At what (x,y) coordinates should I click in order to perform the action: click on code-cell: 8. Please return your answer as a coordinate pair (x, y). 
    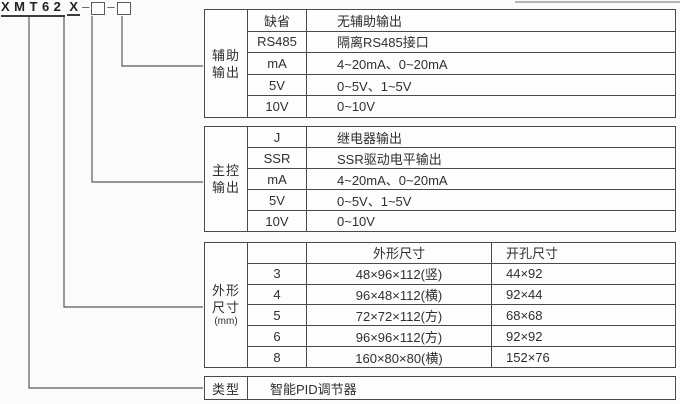
    Looking at the image, I should click on (277, 357).